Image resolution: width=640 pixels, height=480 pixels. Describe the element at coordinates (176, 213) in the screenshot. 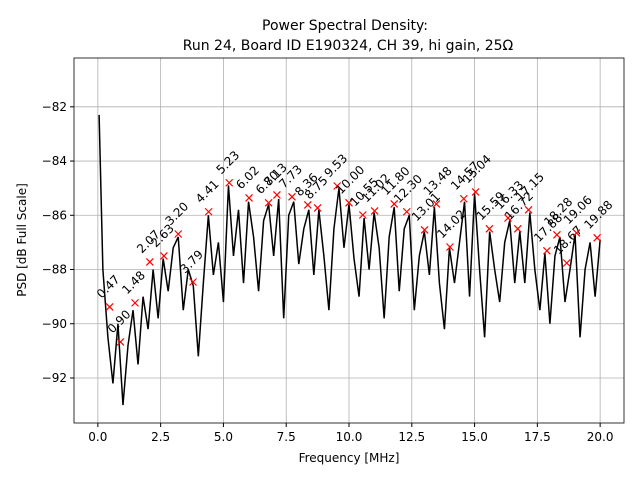

I see `peak-label: 3.20` at that location.